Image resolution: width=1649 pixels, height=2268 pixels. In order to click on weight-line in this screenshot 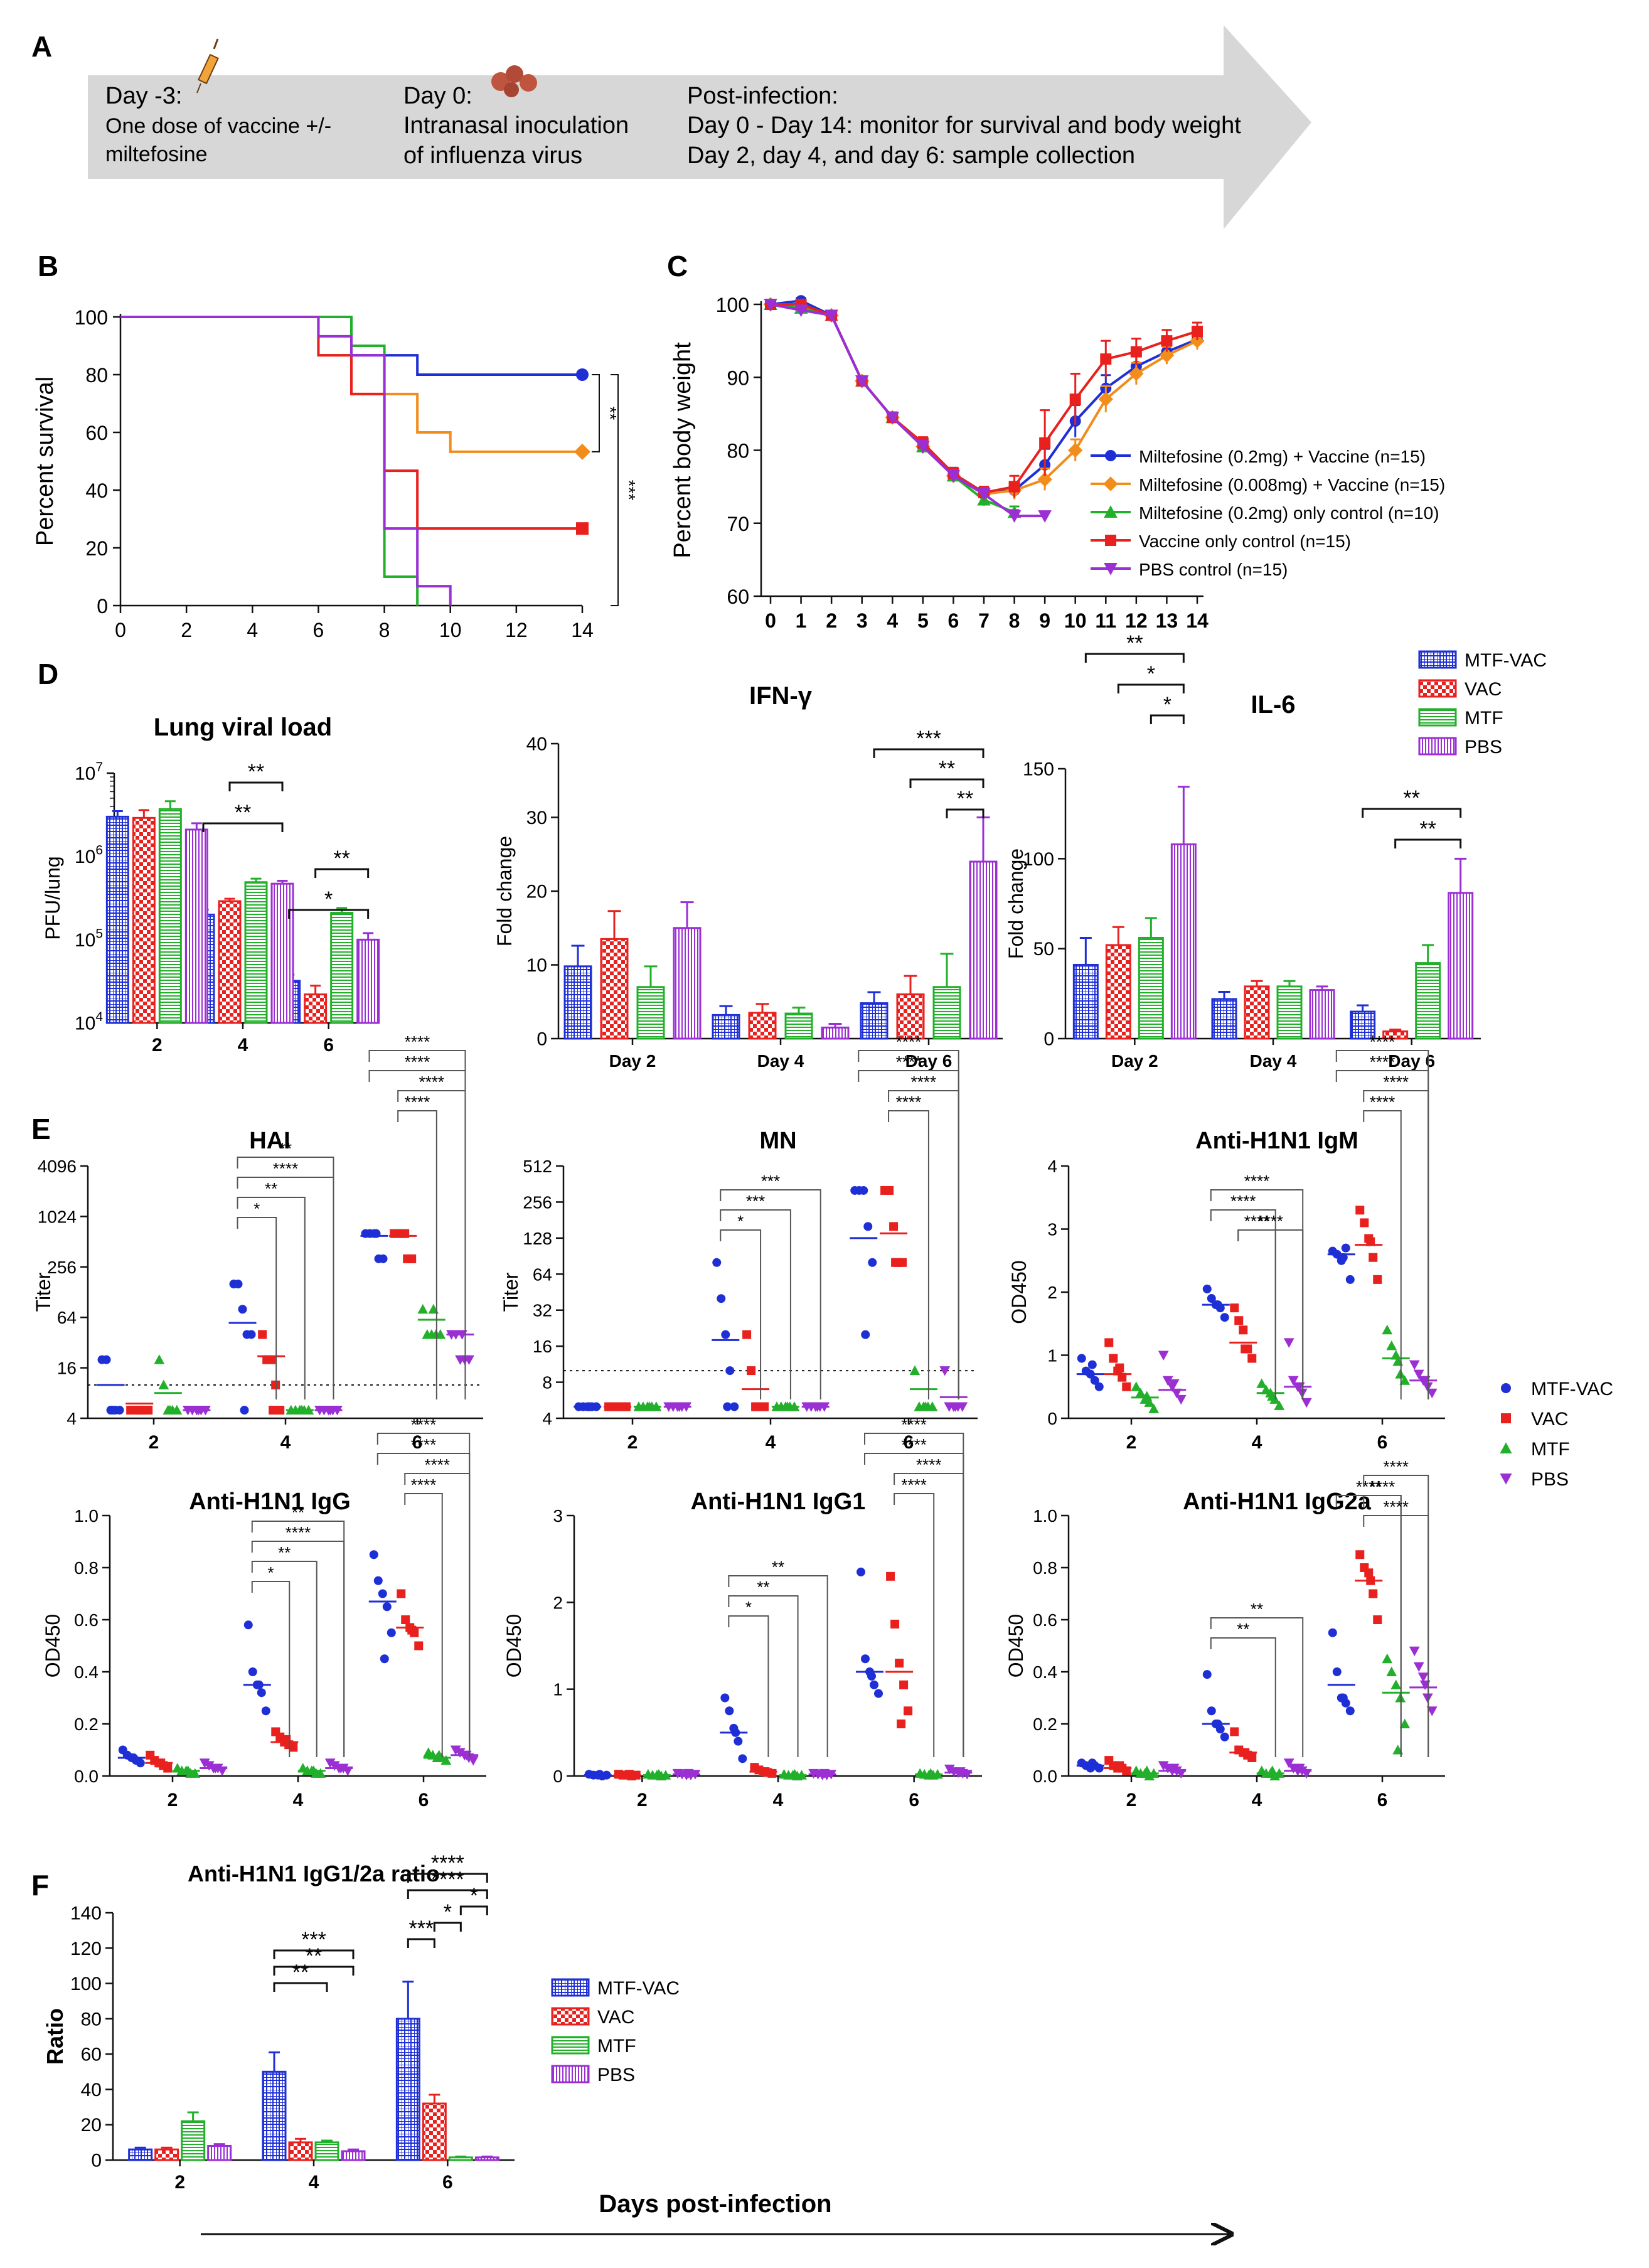, I will do `click(984, 396)`.